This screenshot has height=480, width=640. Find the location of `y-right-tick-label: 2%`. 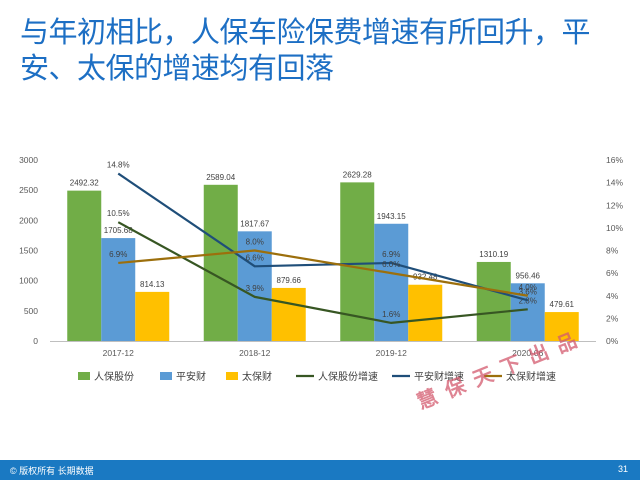

y-right-tick-label: 2% is located at coordinates (612, 318).